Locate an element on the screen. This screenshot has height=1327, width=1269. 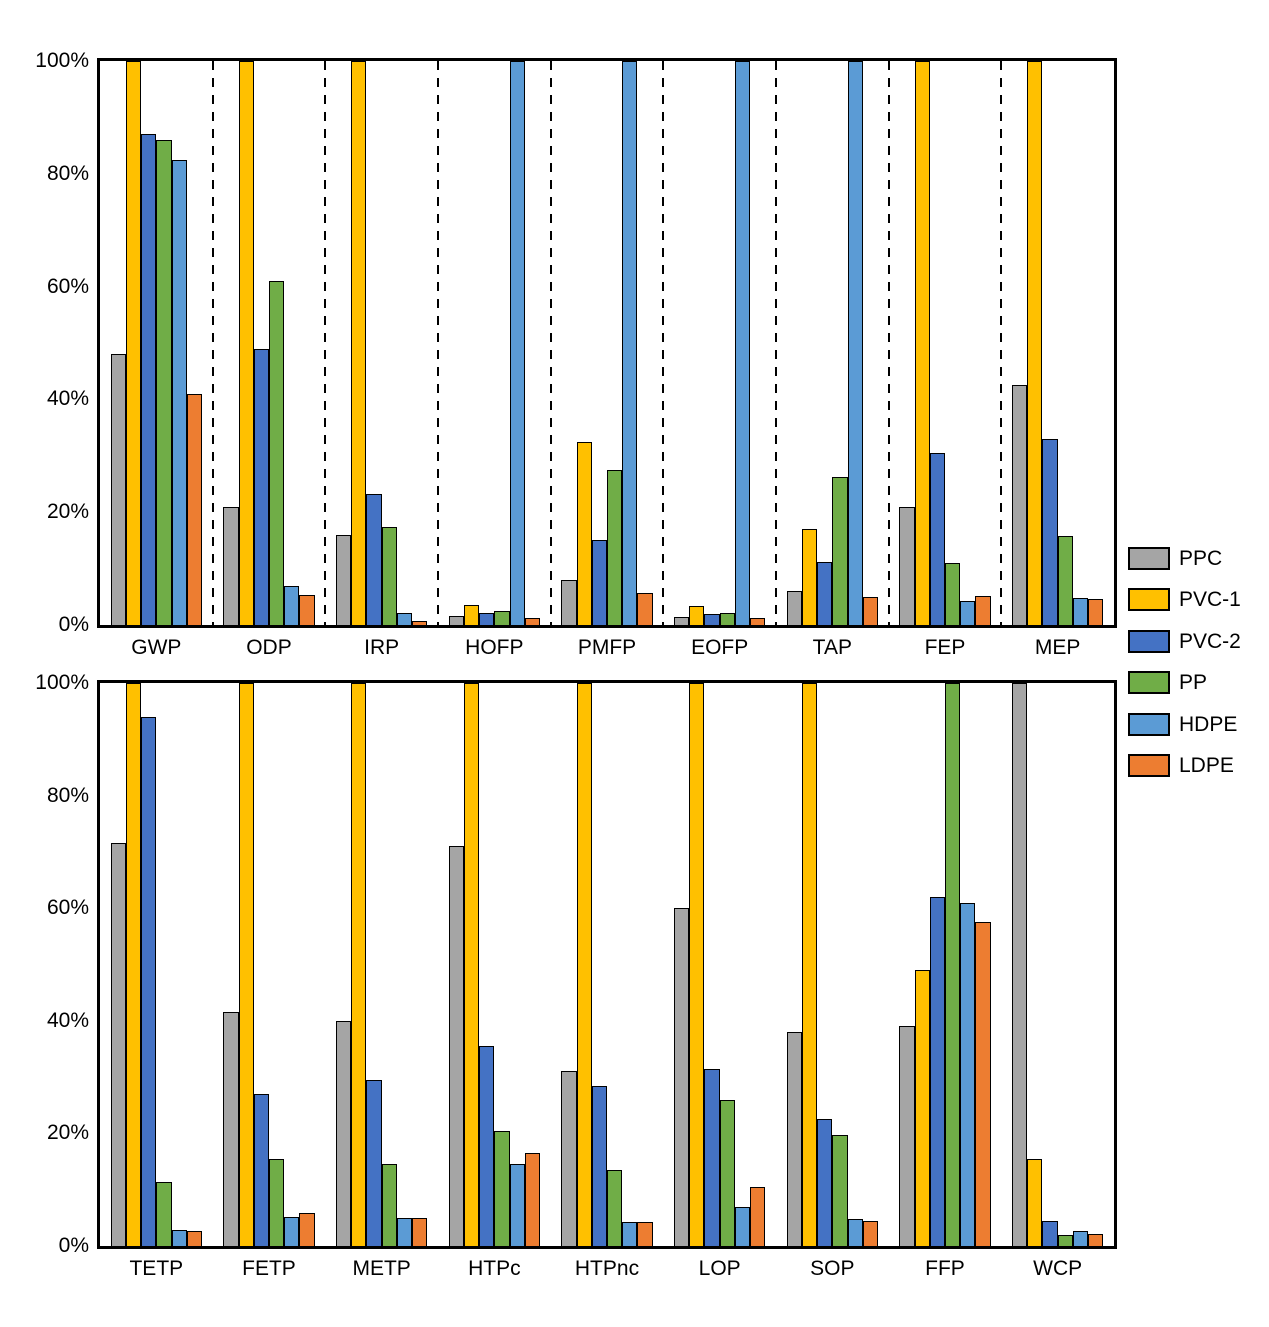
bar-PVC-2-SOP is located at coordinates (825, 1182).